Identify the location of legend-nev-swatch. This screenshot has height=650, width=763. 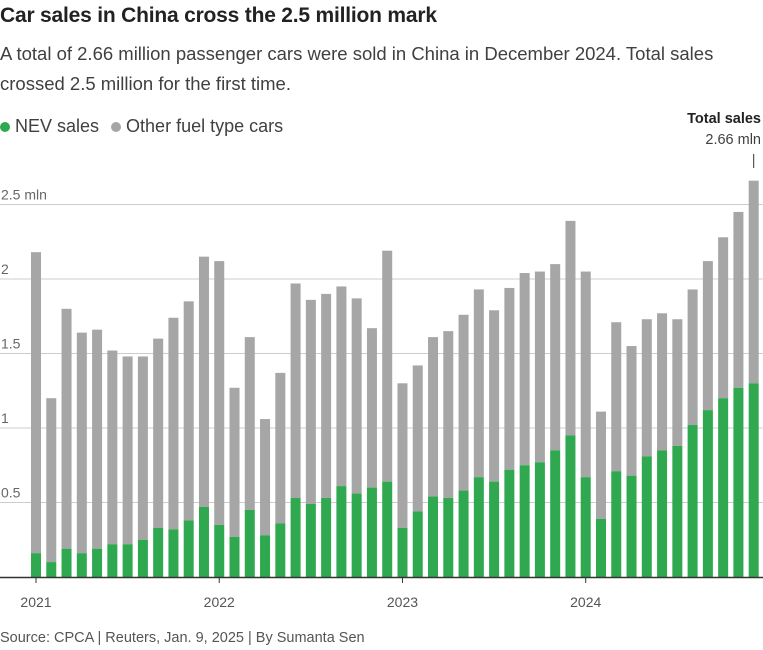
(5, 126).